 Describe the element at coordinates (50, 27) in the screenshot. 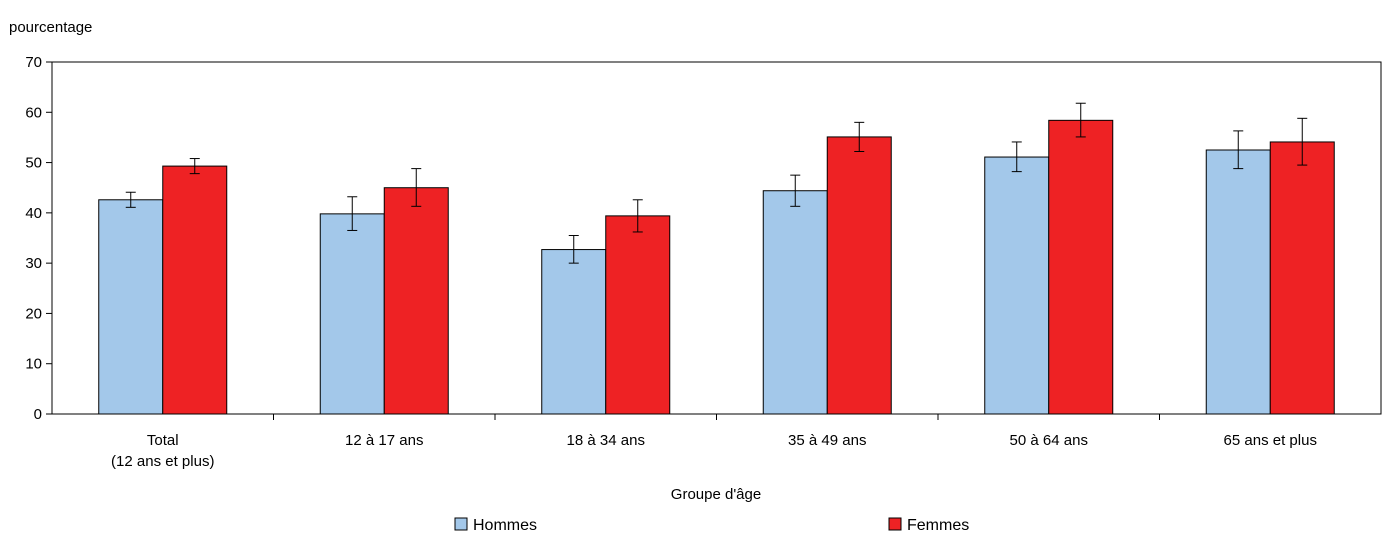

I see `y-axis-title: pourcentage` at that location.